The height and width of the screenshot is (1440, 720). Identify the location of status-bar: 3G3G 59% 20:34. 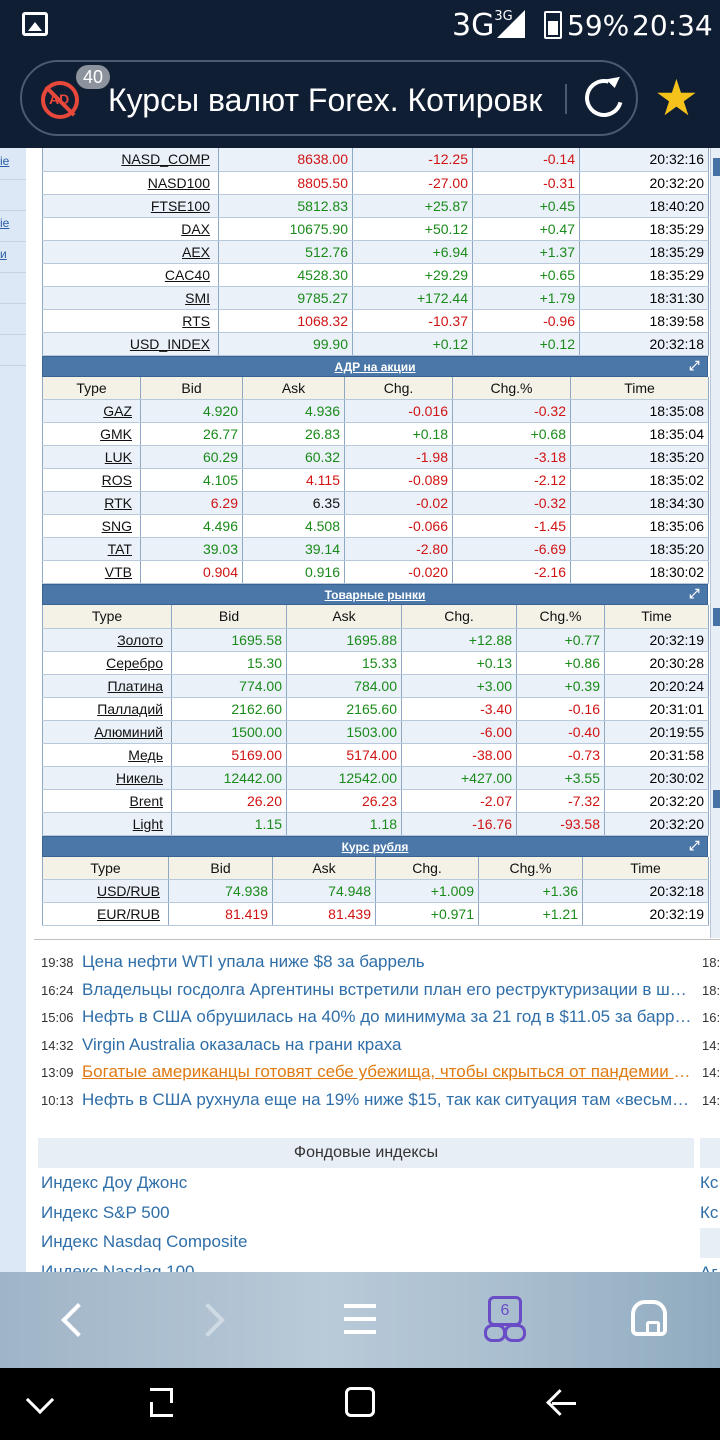
(360, 26).